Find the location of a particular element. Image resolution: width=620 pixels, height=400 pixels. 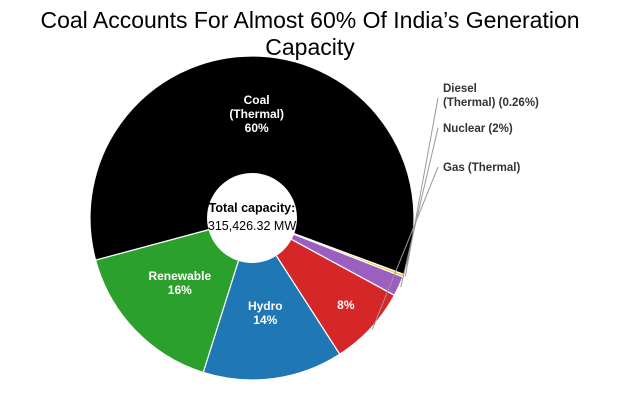

slice-name-diesel-thermal: (Thermal) is located at coordinates (469, 103).